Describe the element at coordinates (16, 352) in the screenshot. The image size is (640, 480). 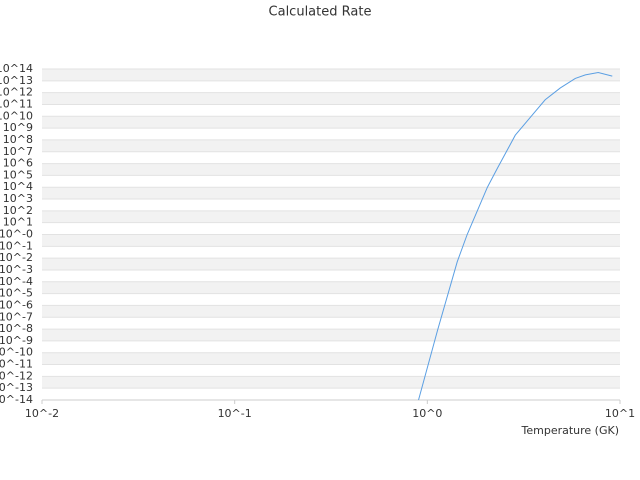
I see `y-tick-label: 10^-10` at that location.